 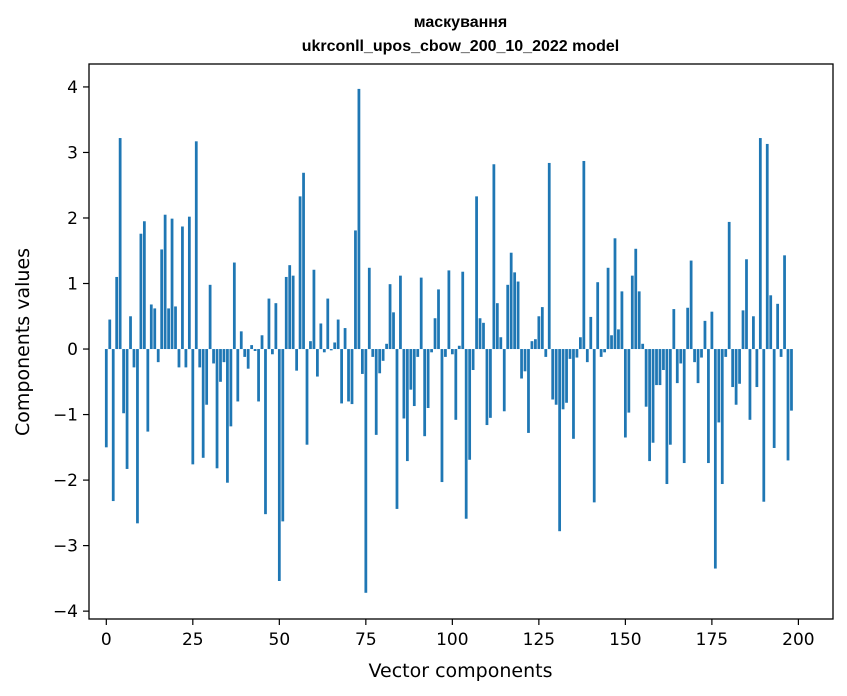 I want to click on x-tick-label: 150, so click(x=625, y=640).